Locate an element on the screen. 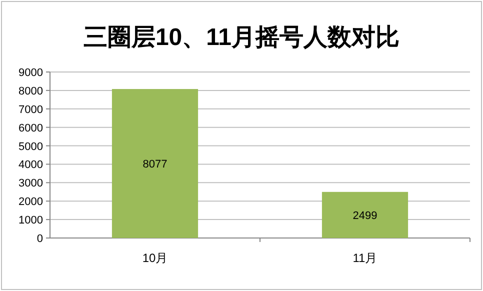 This screenshot has height=291, width=483. y-tick-label: 2000 is located at coordinates (30, 202).